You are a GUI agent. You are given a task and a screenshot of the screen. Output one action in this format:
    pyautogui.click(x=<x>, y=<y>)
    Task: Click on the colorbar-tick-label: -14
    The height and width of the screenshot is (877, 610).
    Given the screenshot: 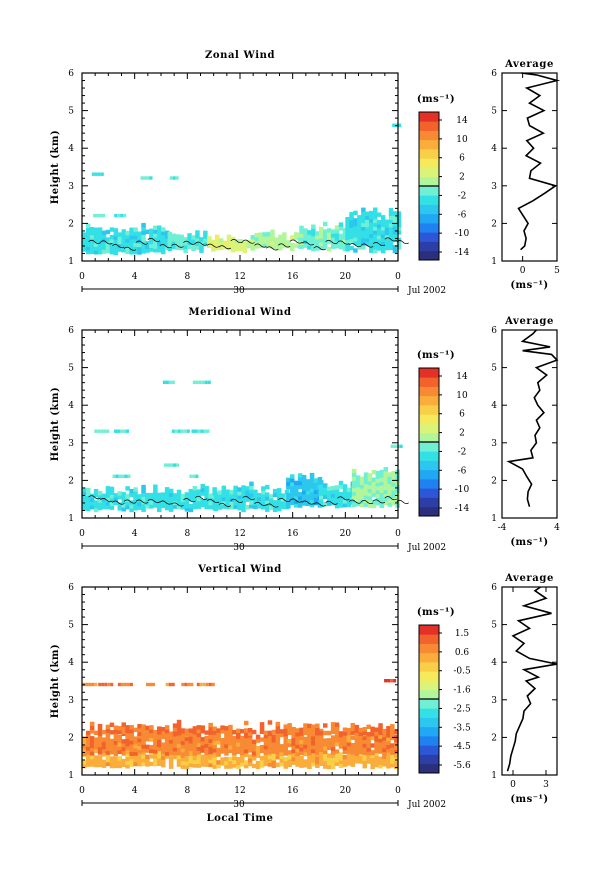 What is the action you would take?
    pyautogui.click(x=462, y=509)
    